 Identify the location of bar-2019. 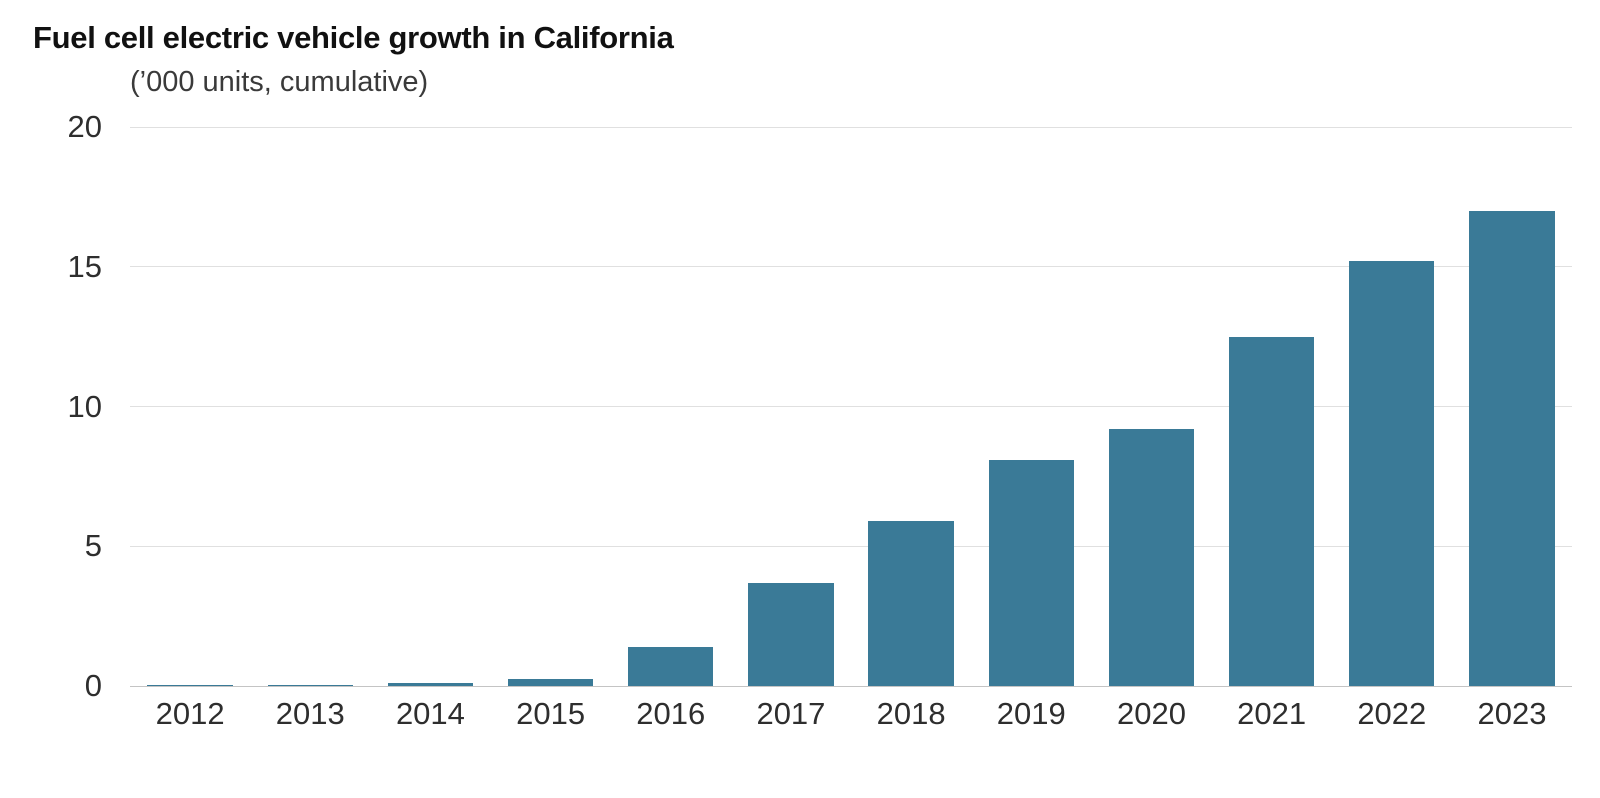
(1031, 572).